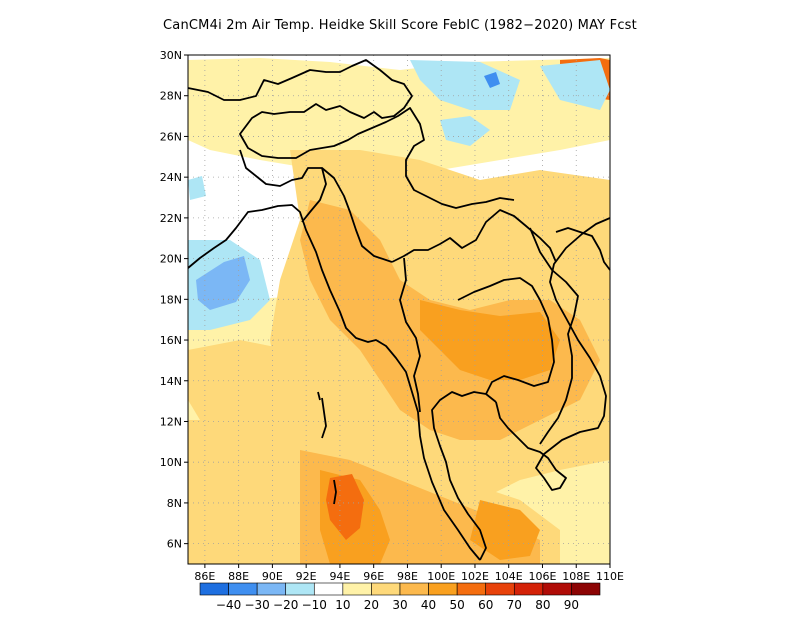 Image resolution: width=800 pixels, height=618 pixels. I want to click on lat-tick-label: 22N, so click(171, 218).